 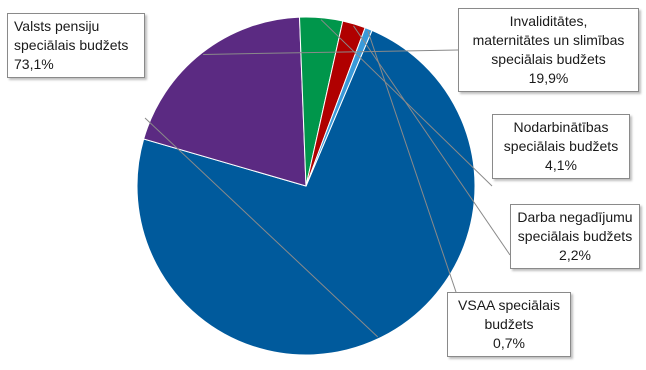 I want to click on label-value: 19,9%, so click(x=548, y=78).